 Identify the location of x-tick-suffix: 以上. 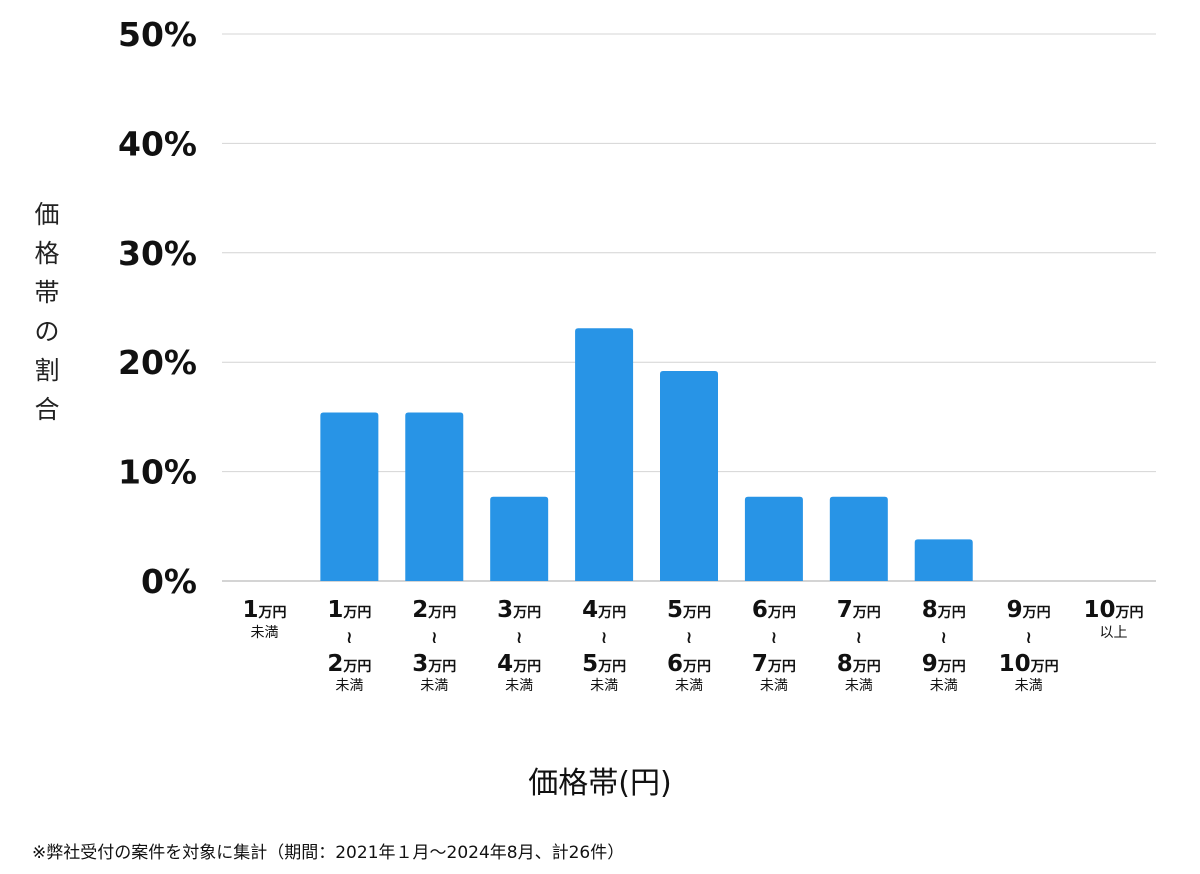
(1114, 633).